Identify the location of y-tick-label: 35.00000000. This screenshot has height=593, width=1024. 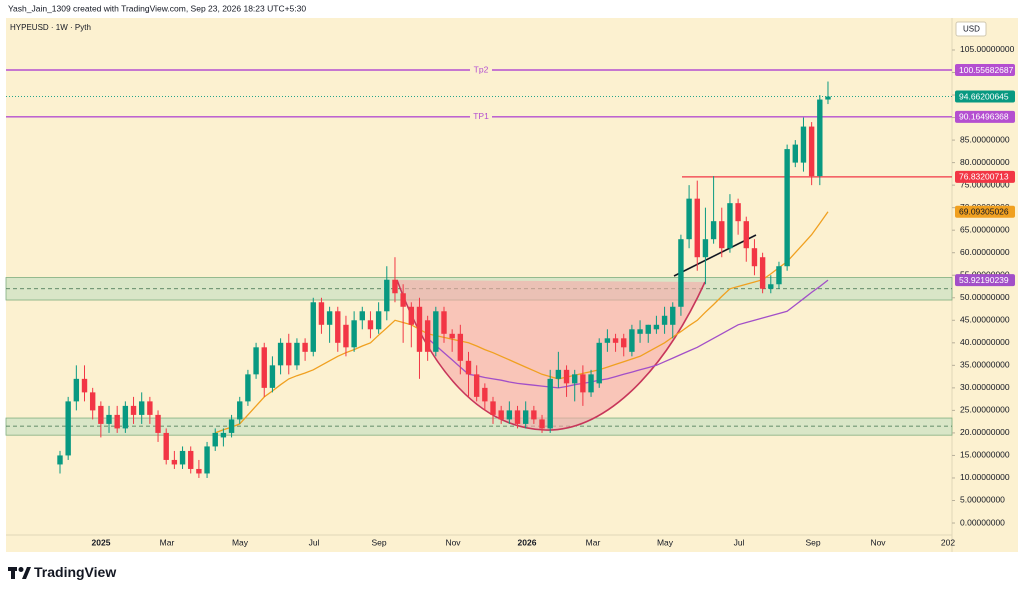
(985, 365).